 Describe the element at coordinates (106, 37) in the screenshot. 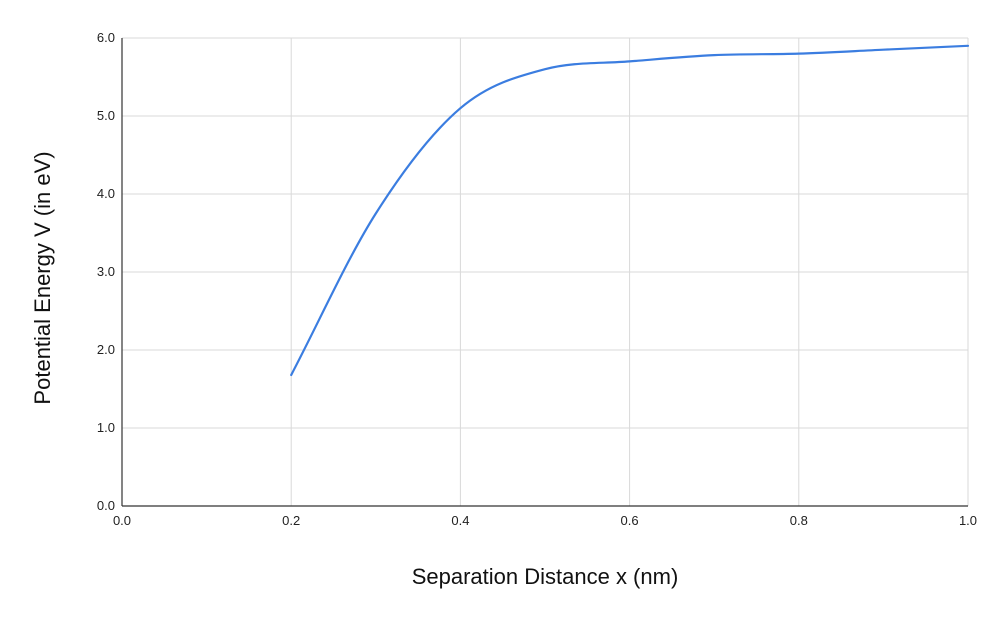

I see `y-tick-label: 6.0` at that location.